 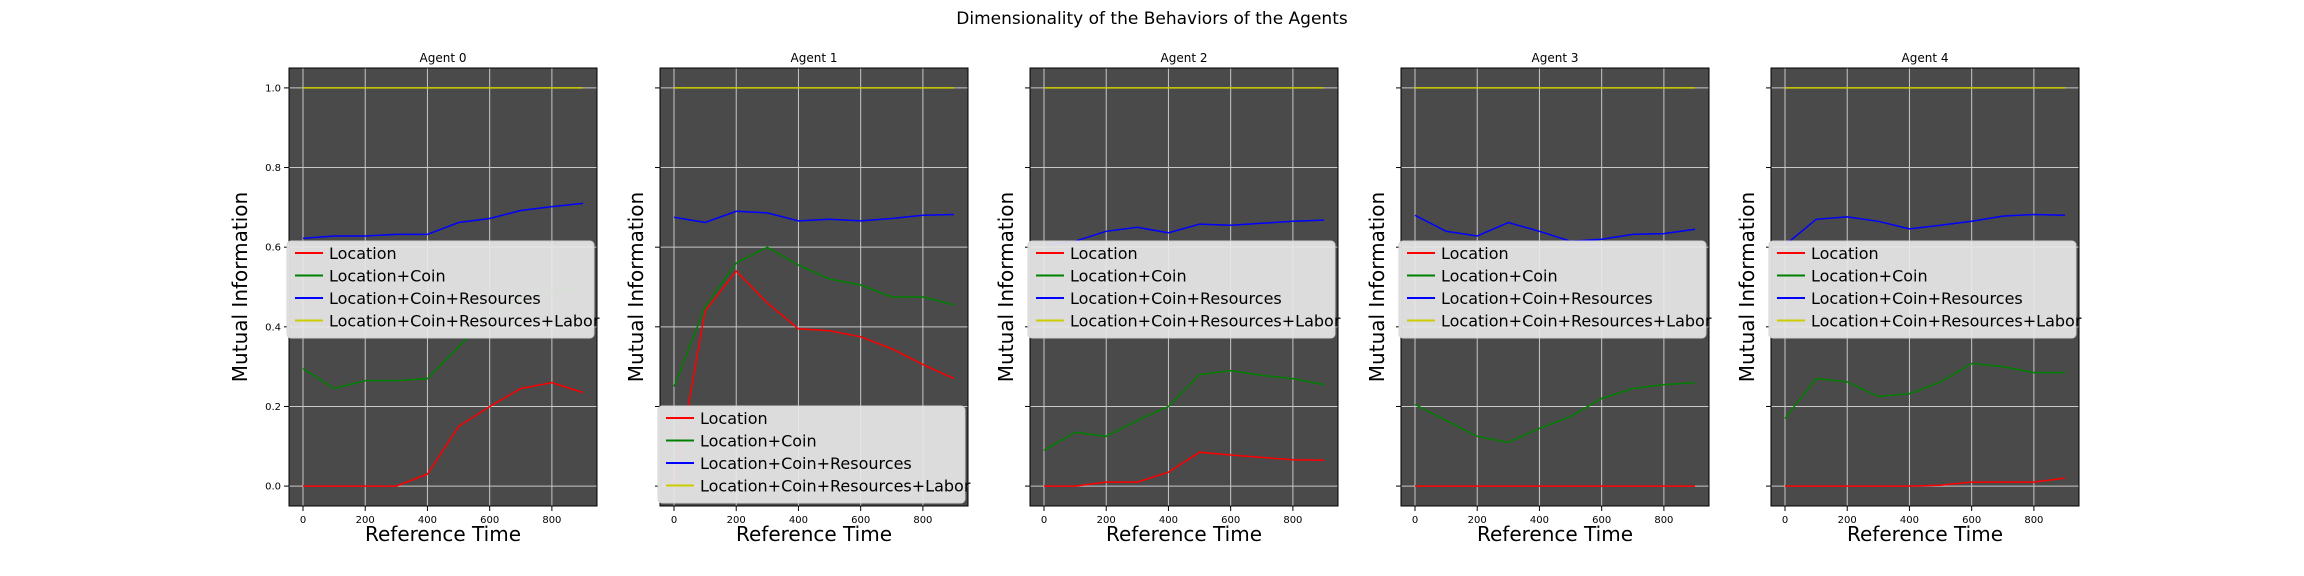 I want to click on panel-title: Agent 2, so click(x=1184, y=58).